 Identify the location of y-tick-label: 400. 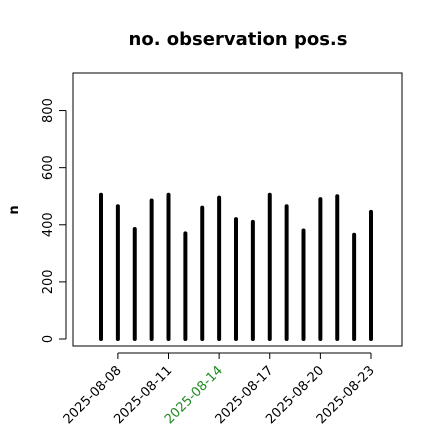
(48, 224).